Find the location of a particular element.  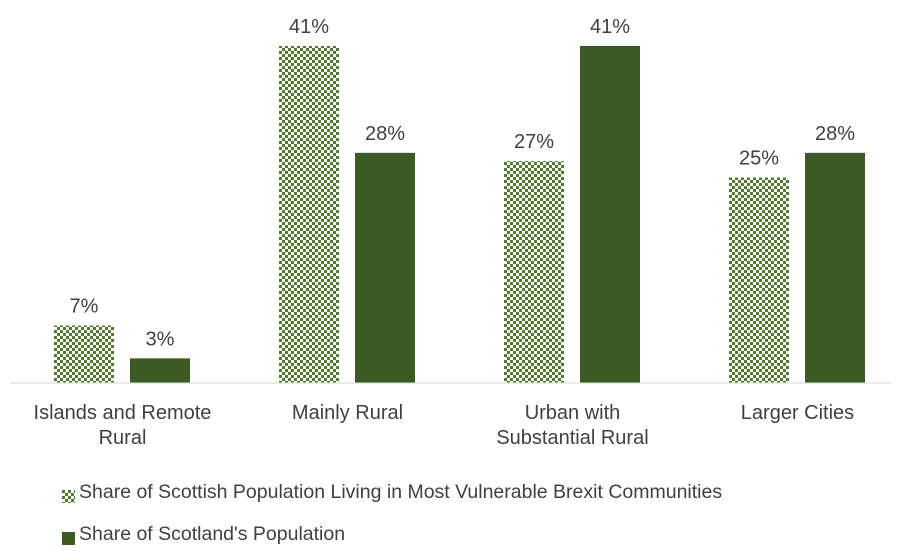

bar-s1-c0 is located at coordinates (160, 370).